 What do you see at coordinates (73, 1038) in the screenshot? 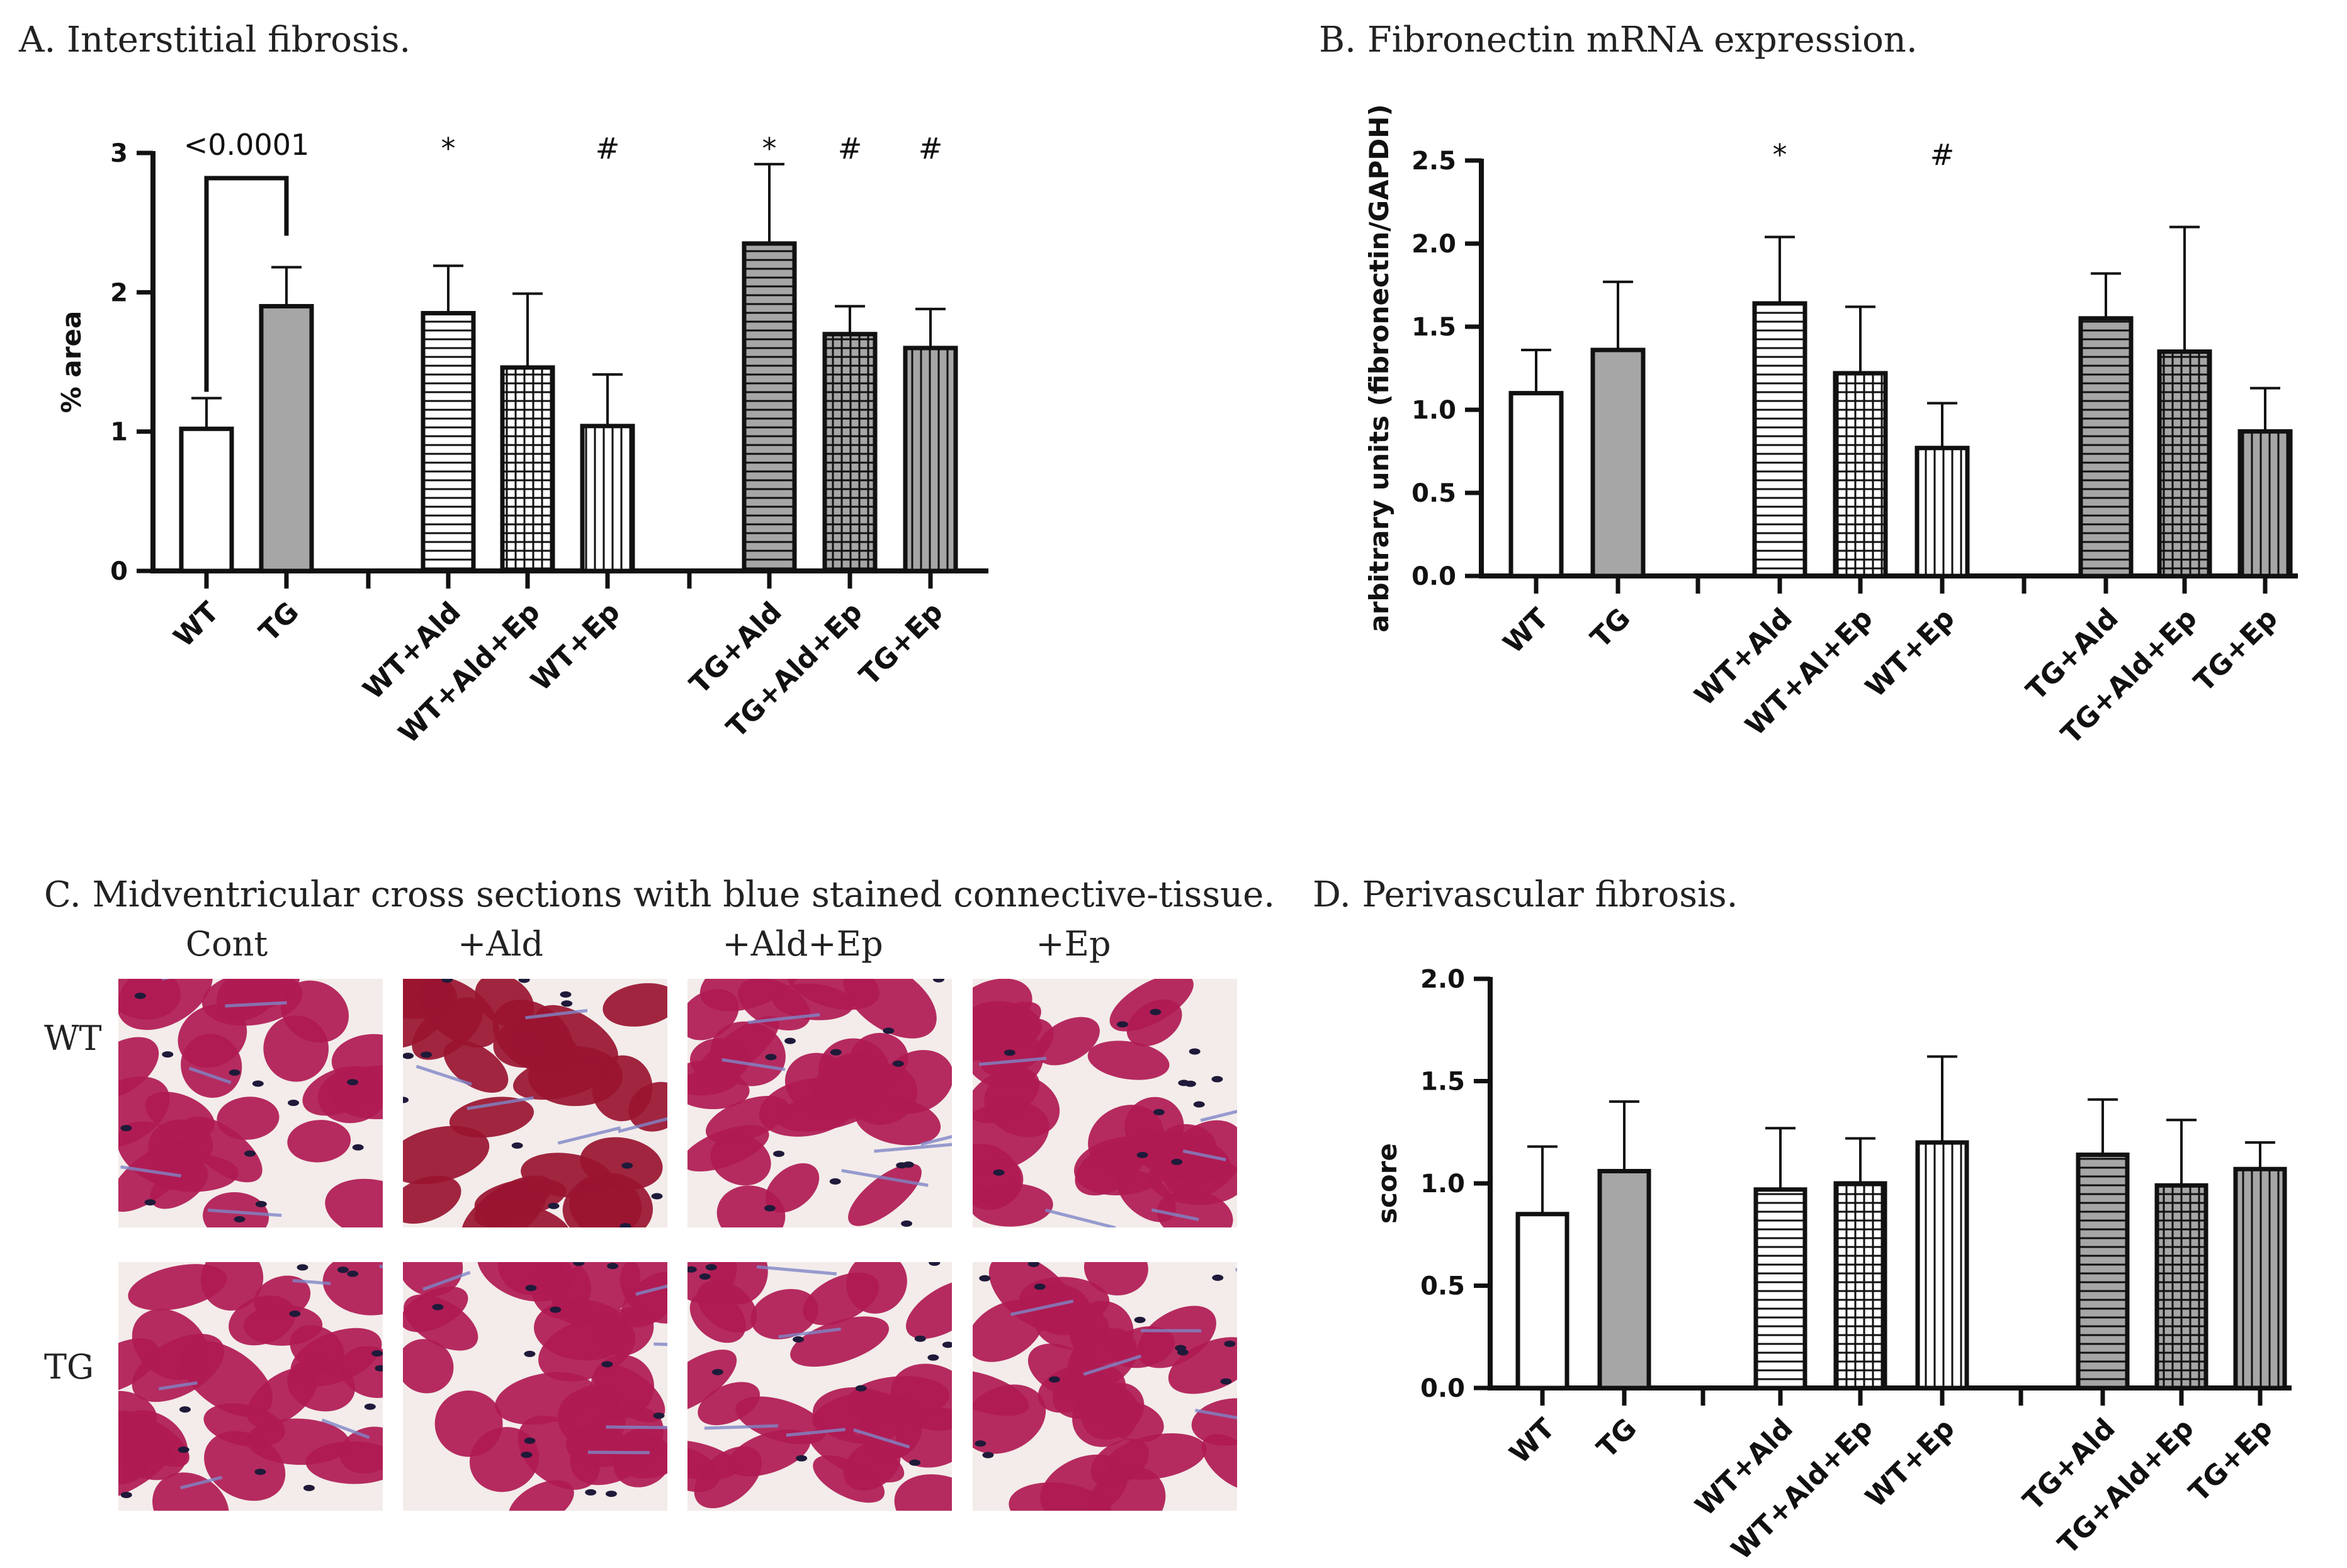
I see `micro-row-wt: WT` at bounding box center [73, 1038].